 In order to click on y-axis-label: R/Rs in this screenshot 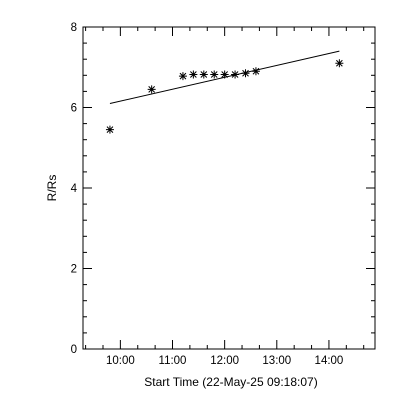, I will do `click(52, 188)`.